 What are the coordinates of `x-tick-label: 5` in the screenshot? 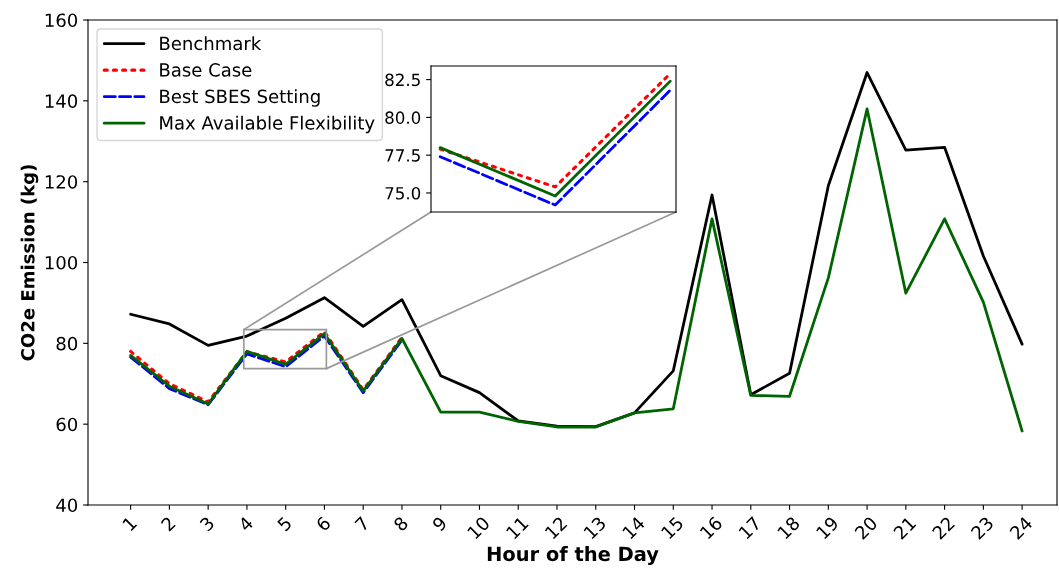 It's located at (284, 524).